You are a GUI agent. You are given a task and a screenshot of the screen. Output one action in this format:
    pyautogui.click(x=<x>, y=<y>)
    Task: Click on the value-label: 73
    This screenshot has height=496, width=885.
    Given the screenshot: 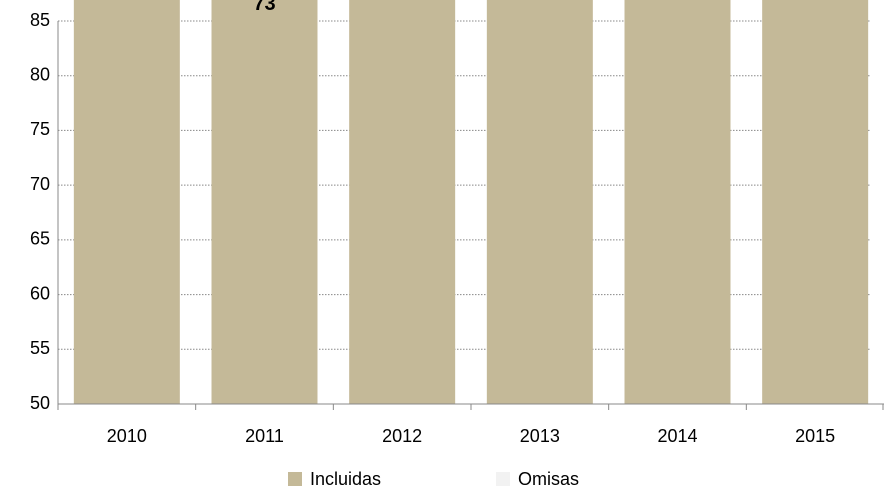 What is the action you would take?
    pyautogui.click(x=264, y=7)
    